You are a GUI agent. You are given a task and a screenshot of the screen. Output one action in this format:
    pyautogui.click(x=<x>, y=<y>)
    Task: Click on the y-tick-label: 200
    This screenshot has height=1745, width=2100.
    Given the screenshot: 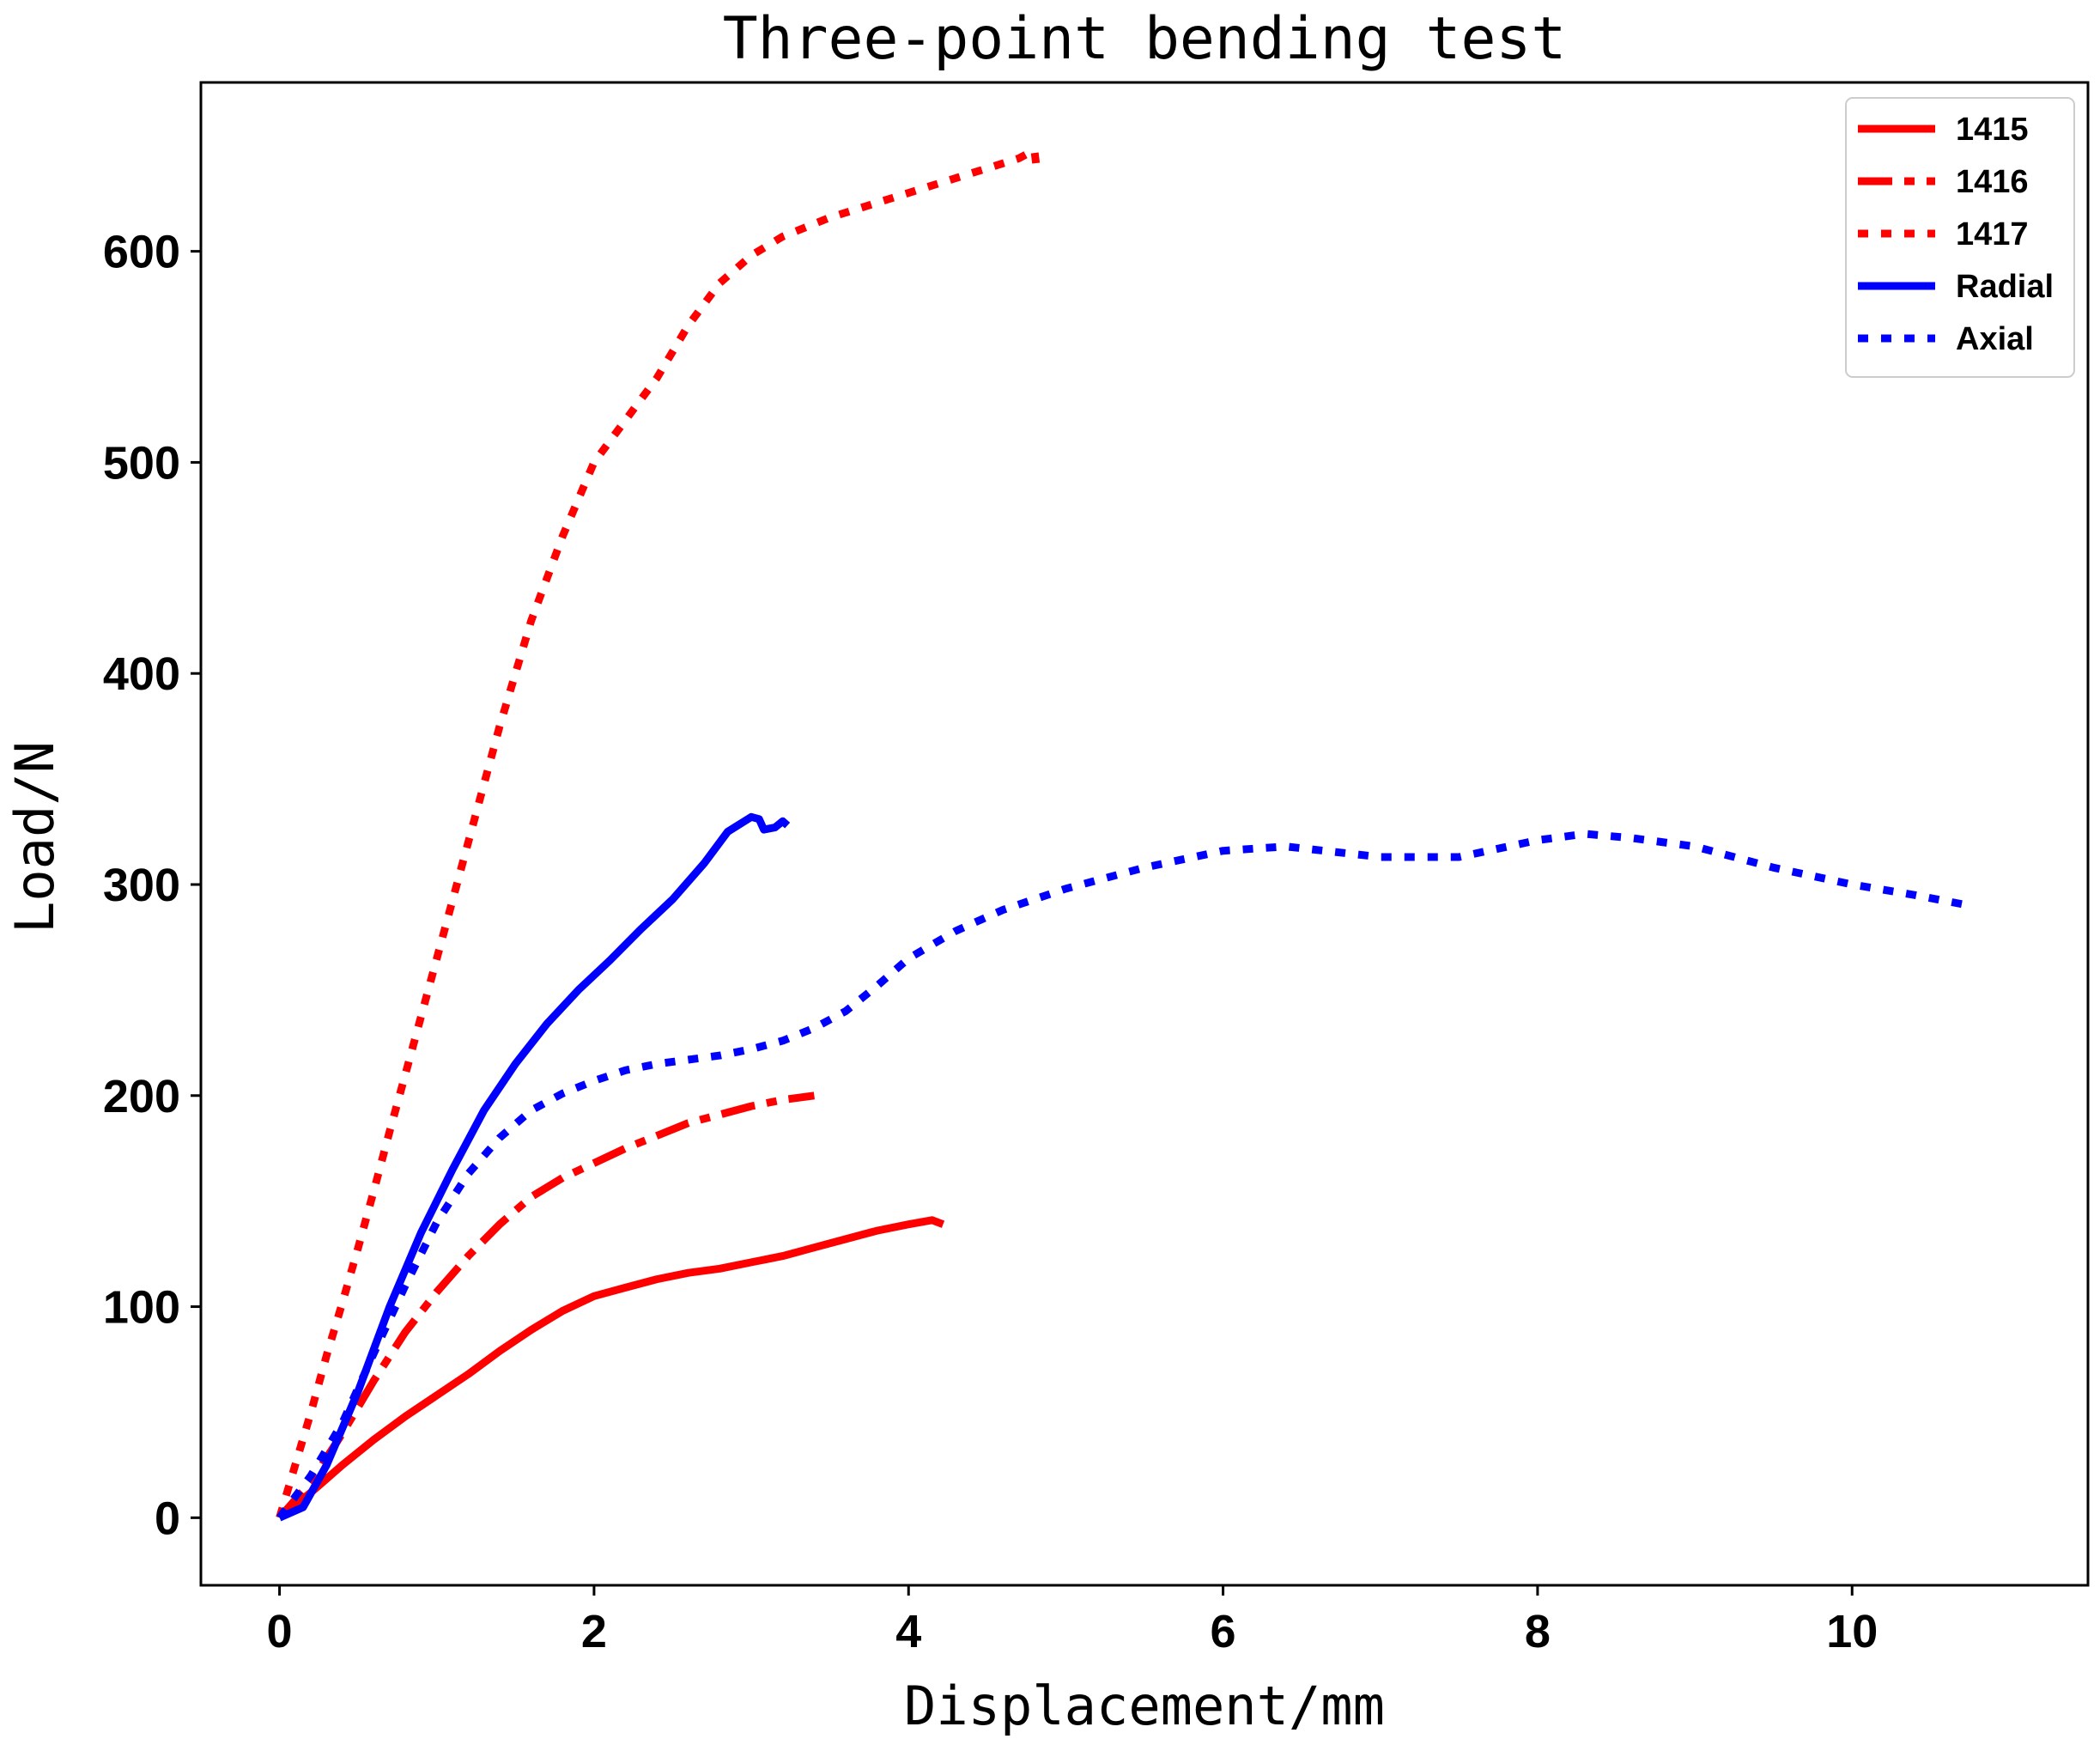 What is the action you would take?
    pyautogui.click(x=141, y=1096)
    